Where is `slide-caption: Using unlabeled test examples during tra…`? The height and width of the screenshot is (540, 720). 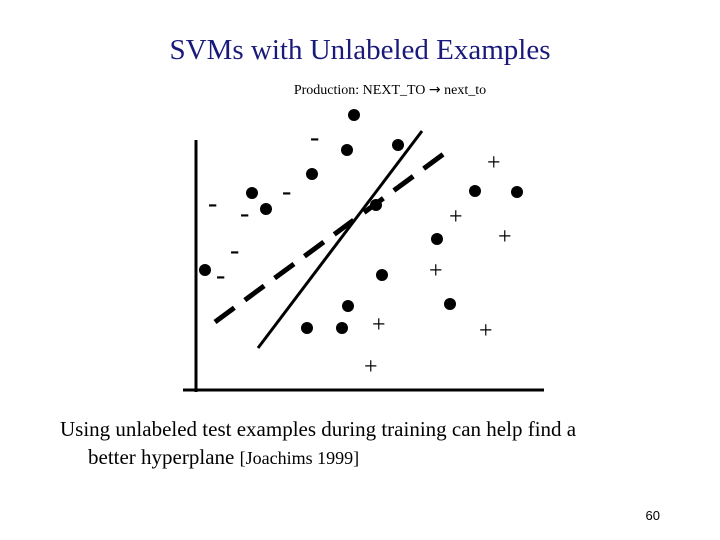 slide-caption: Using unlabeled test examples during tra… is located at coordinates (380, 443).